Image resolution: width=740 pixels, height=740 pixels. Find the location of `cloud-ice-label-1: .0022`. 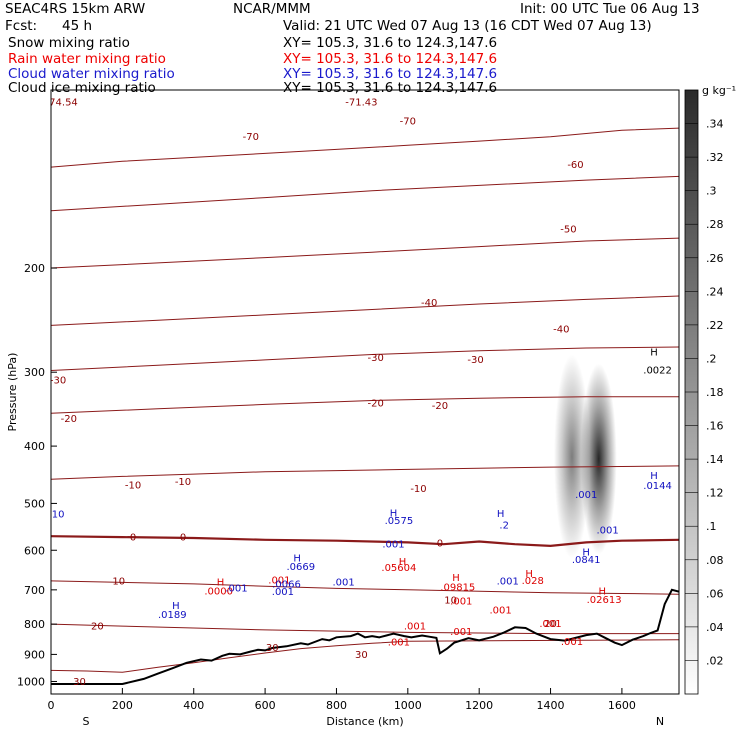

cloud-ice-label-1: .0022 is located at coordinates (657, 371).